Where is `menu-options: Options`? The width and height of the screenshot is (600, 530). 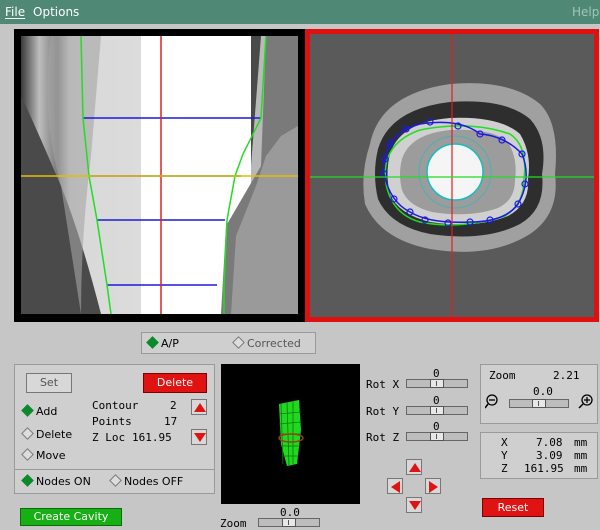
menu-options: Options is located at coordinates (56, 12).